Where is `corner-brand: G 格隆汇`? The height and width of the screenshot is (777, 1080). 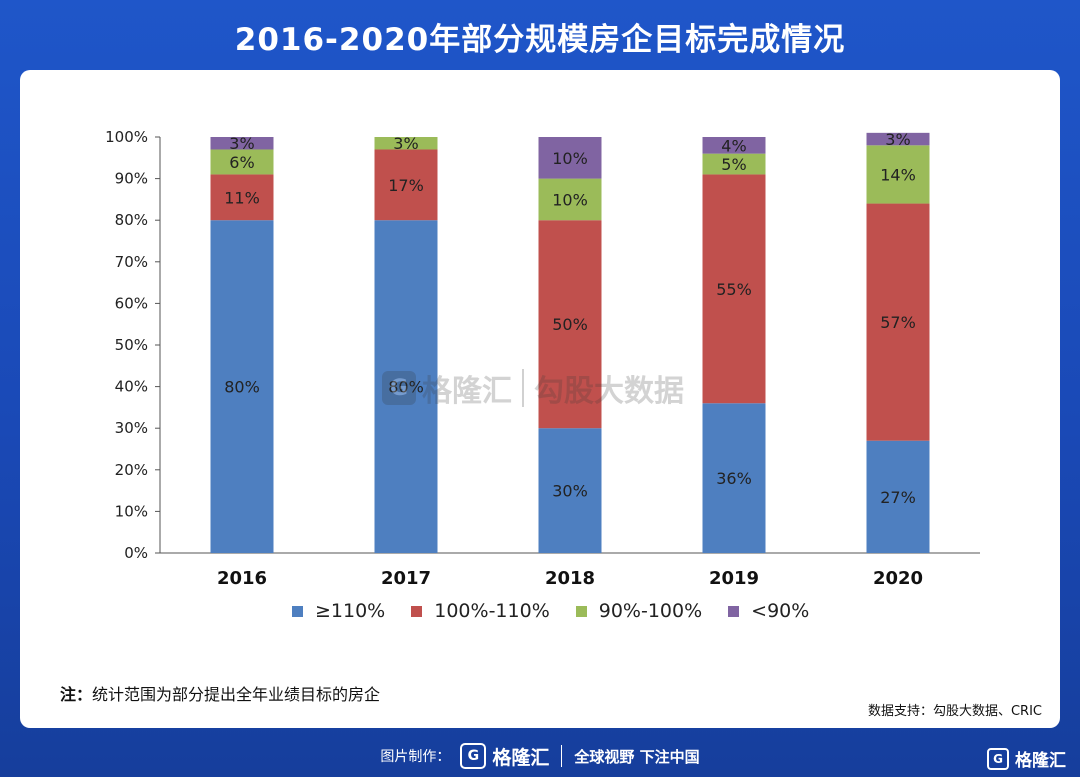
corner-brand: G 格隆汇 is located at coordinates (1026, 758).